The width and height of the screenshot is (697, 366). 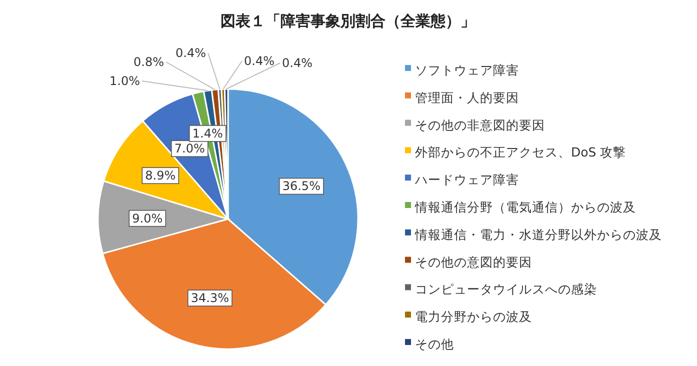 What do you see at coordinates (473, 316) in the screenshot?
I see `legend-label: 電力分野からの波及` at bounding box center [473, 316].